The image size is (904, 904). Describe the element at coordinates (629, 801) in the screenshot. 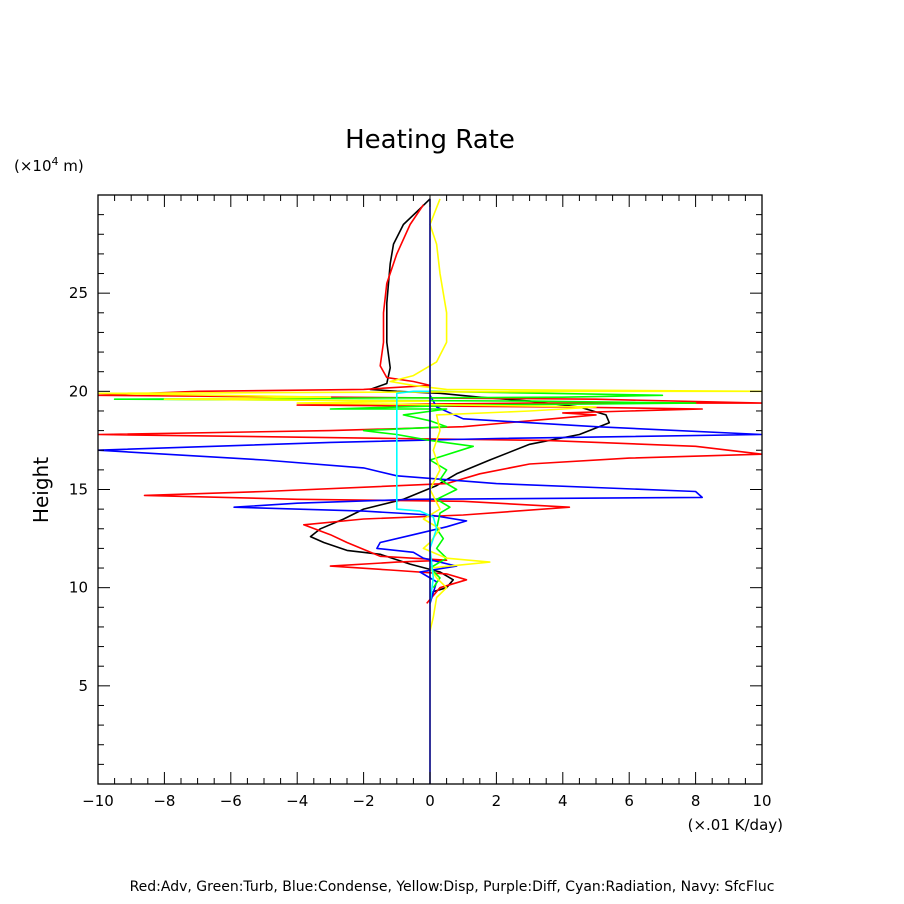

I see `x-tick-label: 6` at that location.